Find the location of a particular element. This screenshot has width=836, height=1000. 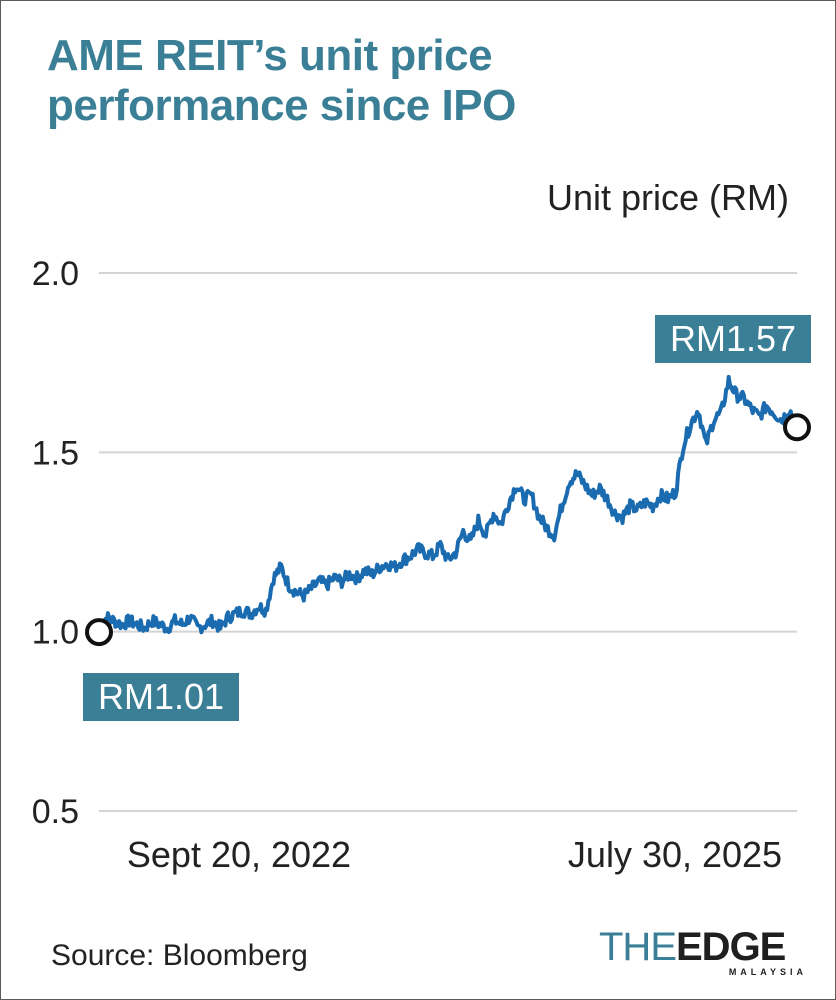

end-callout-label: RM1.57 is located at coordinates (733, 338).